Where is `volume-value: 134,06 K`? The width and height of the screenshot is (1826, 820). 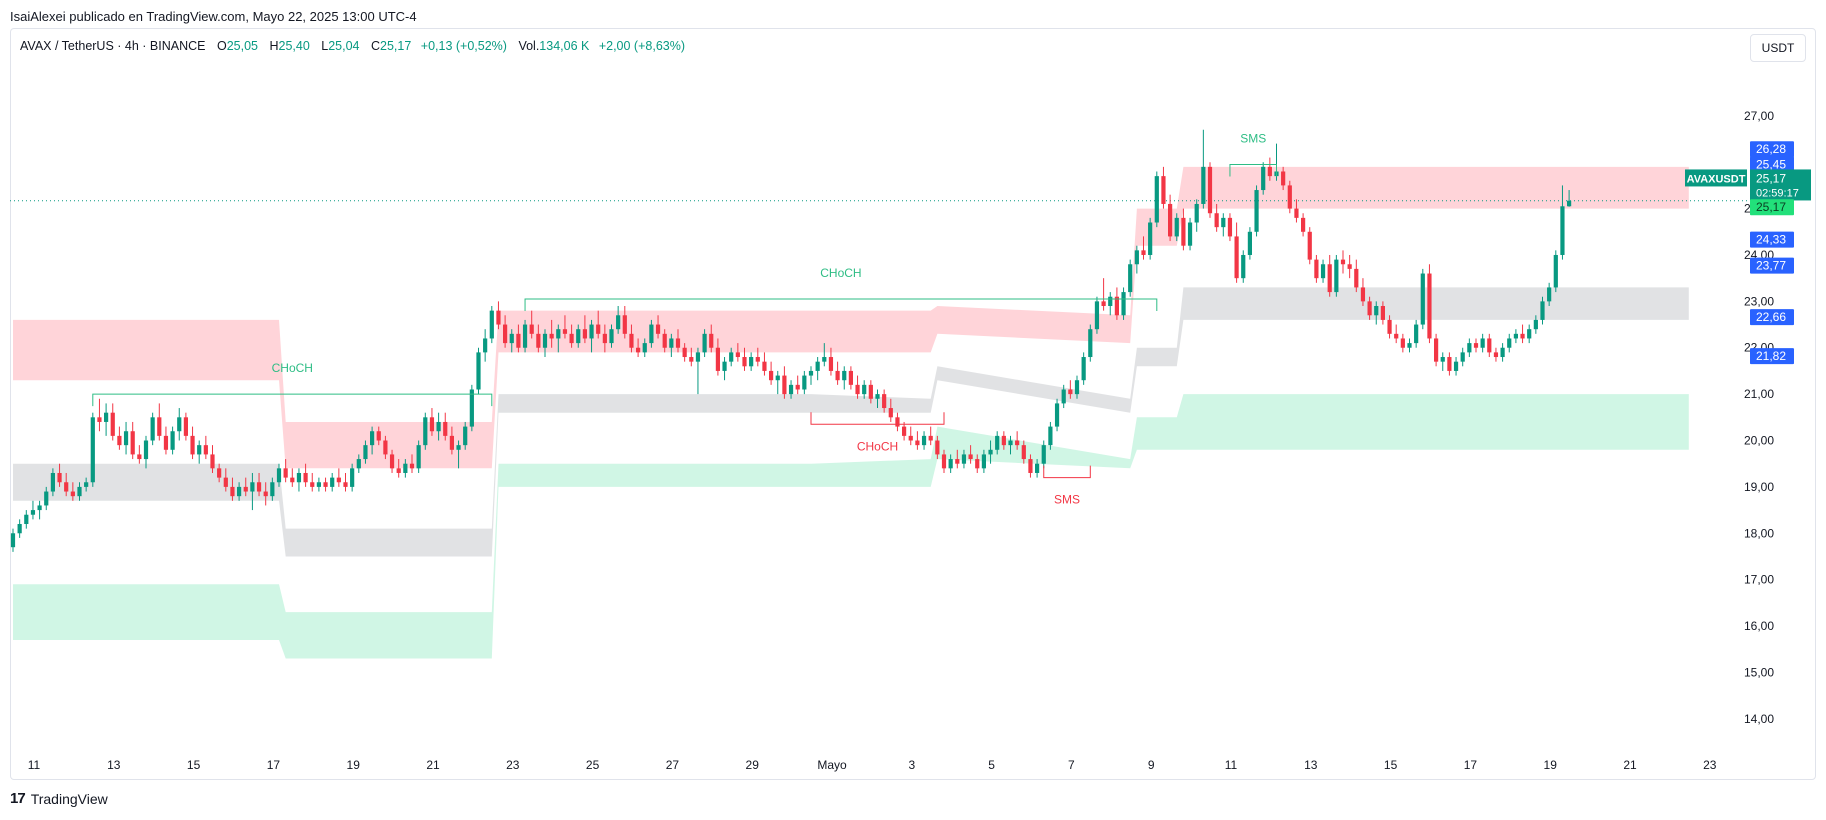 volume-value: 134,06 K is located at coordinates (564, 46).